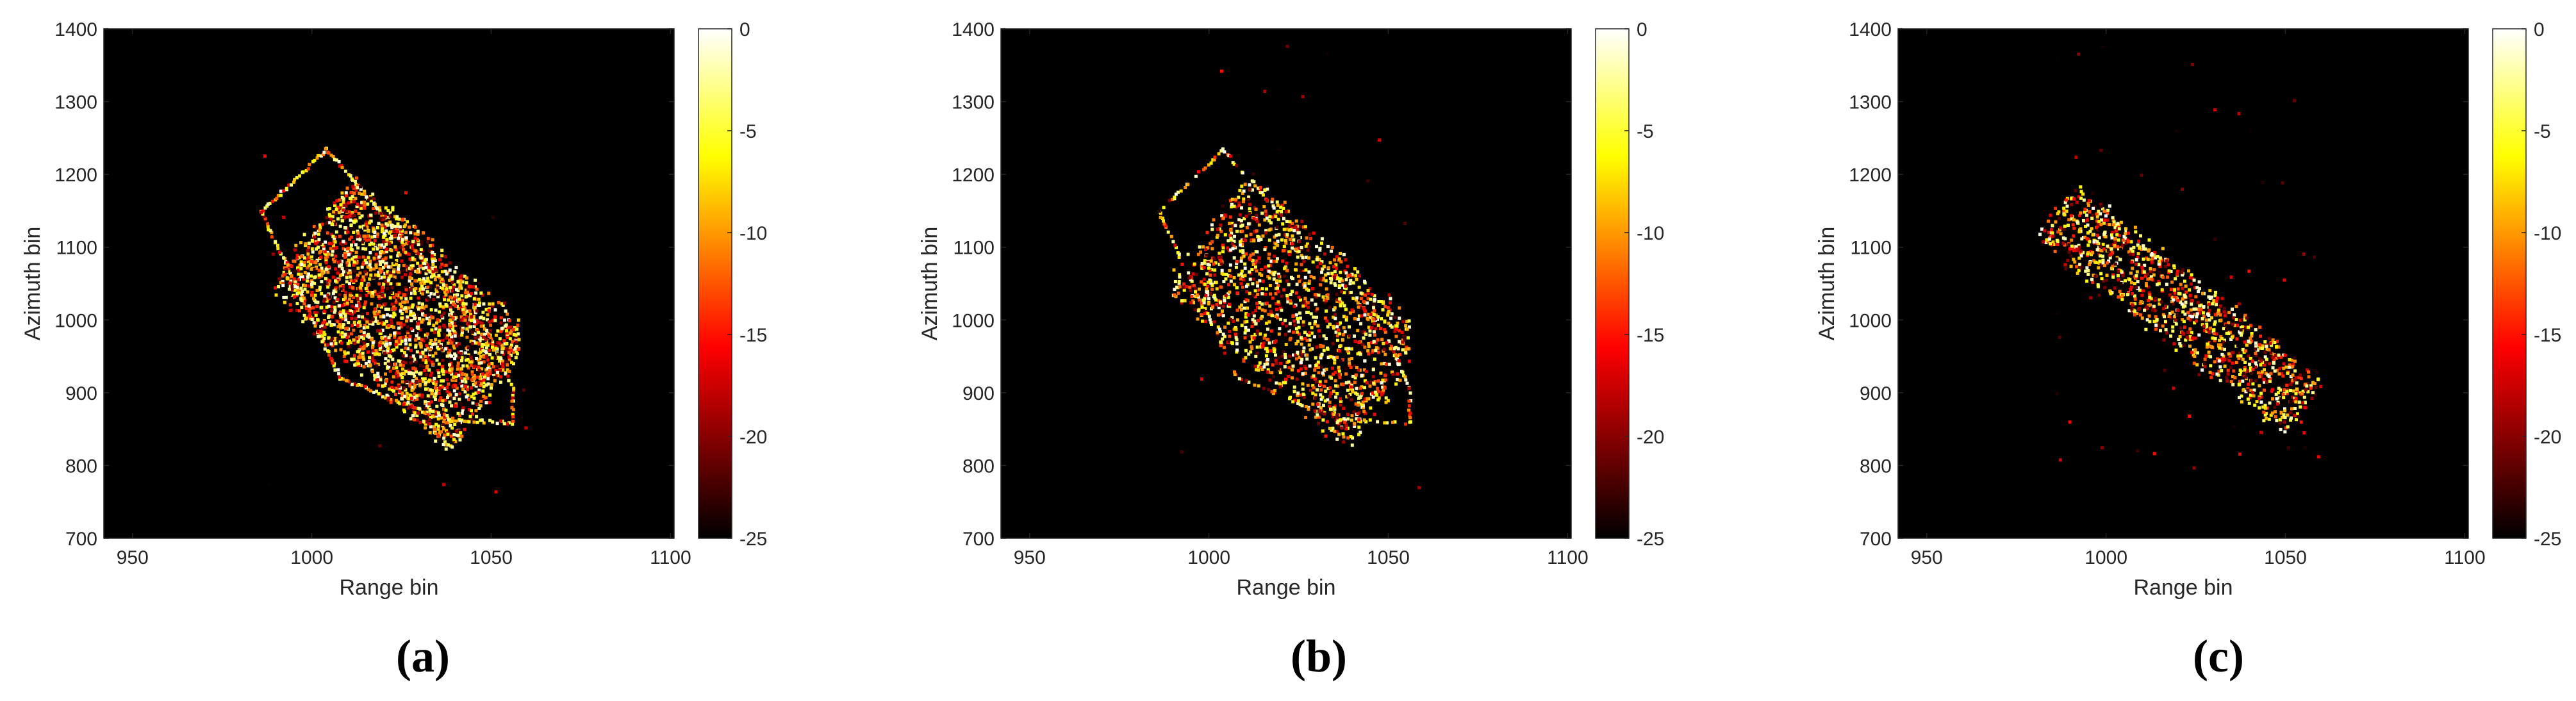  Describe the element at coordinates (1568, 557) in the screenshot. I see `x-tick-label: 1100` at that location.